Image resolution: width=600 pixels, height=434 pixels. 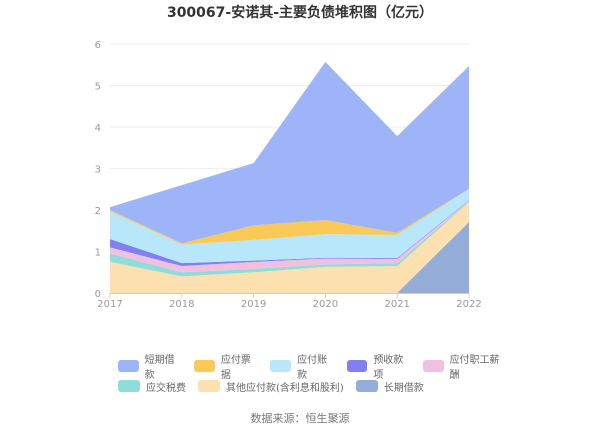 What do you see at coordinates (300, 13) in the screenshot?
I see `chart-title: 300067-安诺其-主要负债堆积图（亿元）` at bounding box center [300, 13].